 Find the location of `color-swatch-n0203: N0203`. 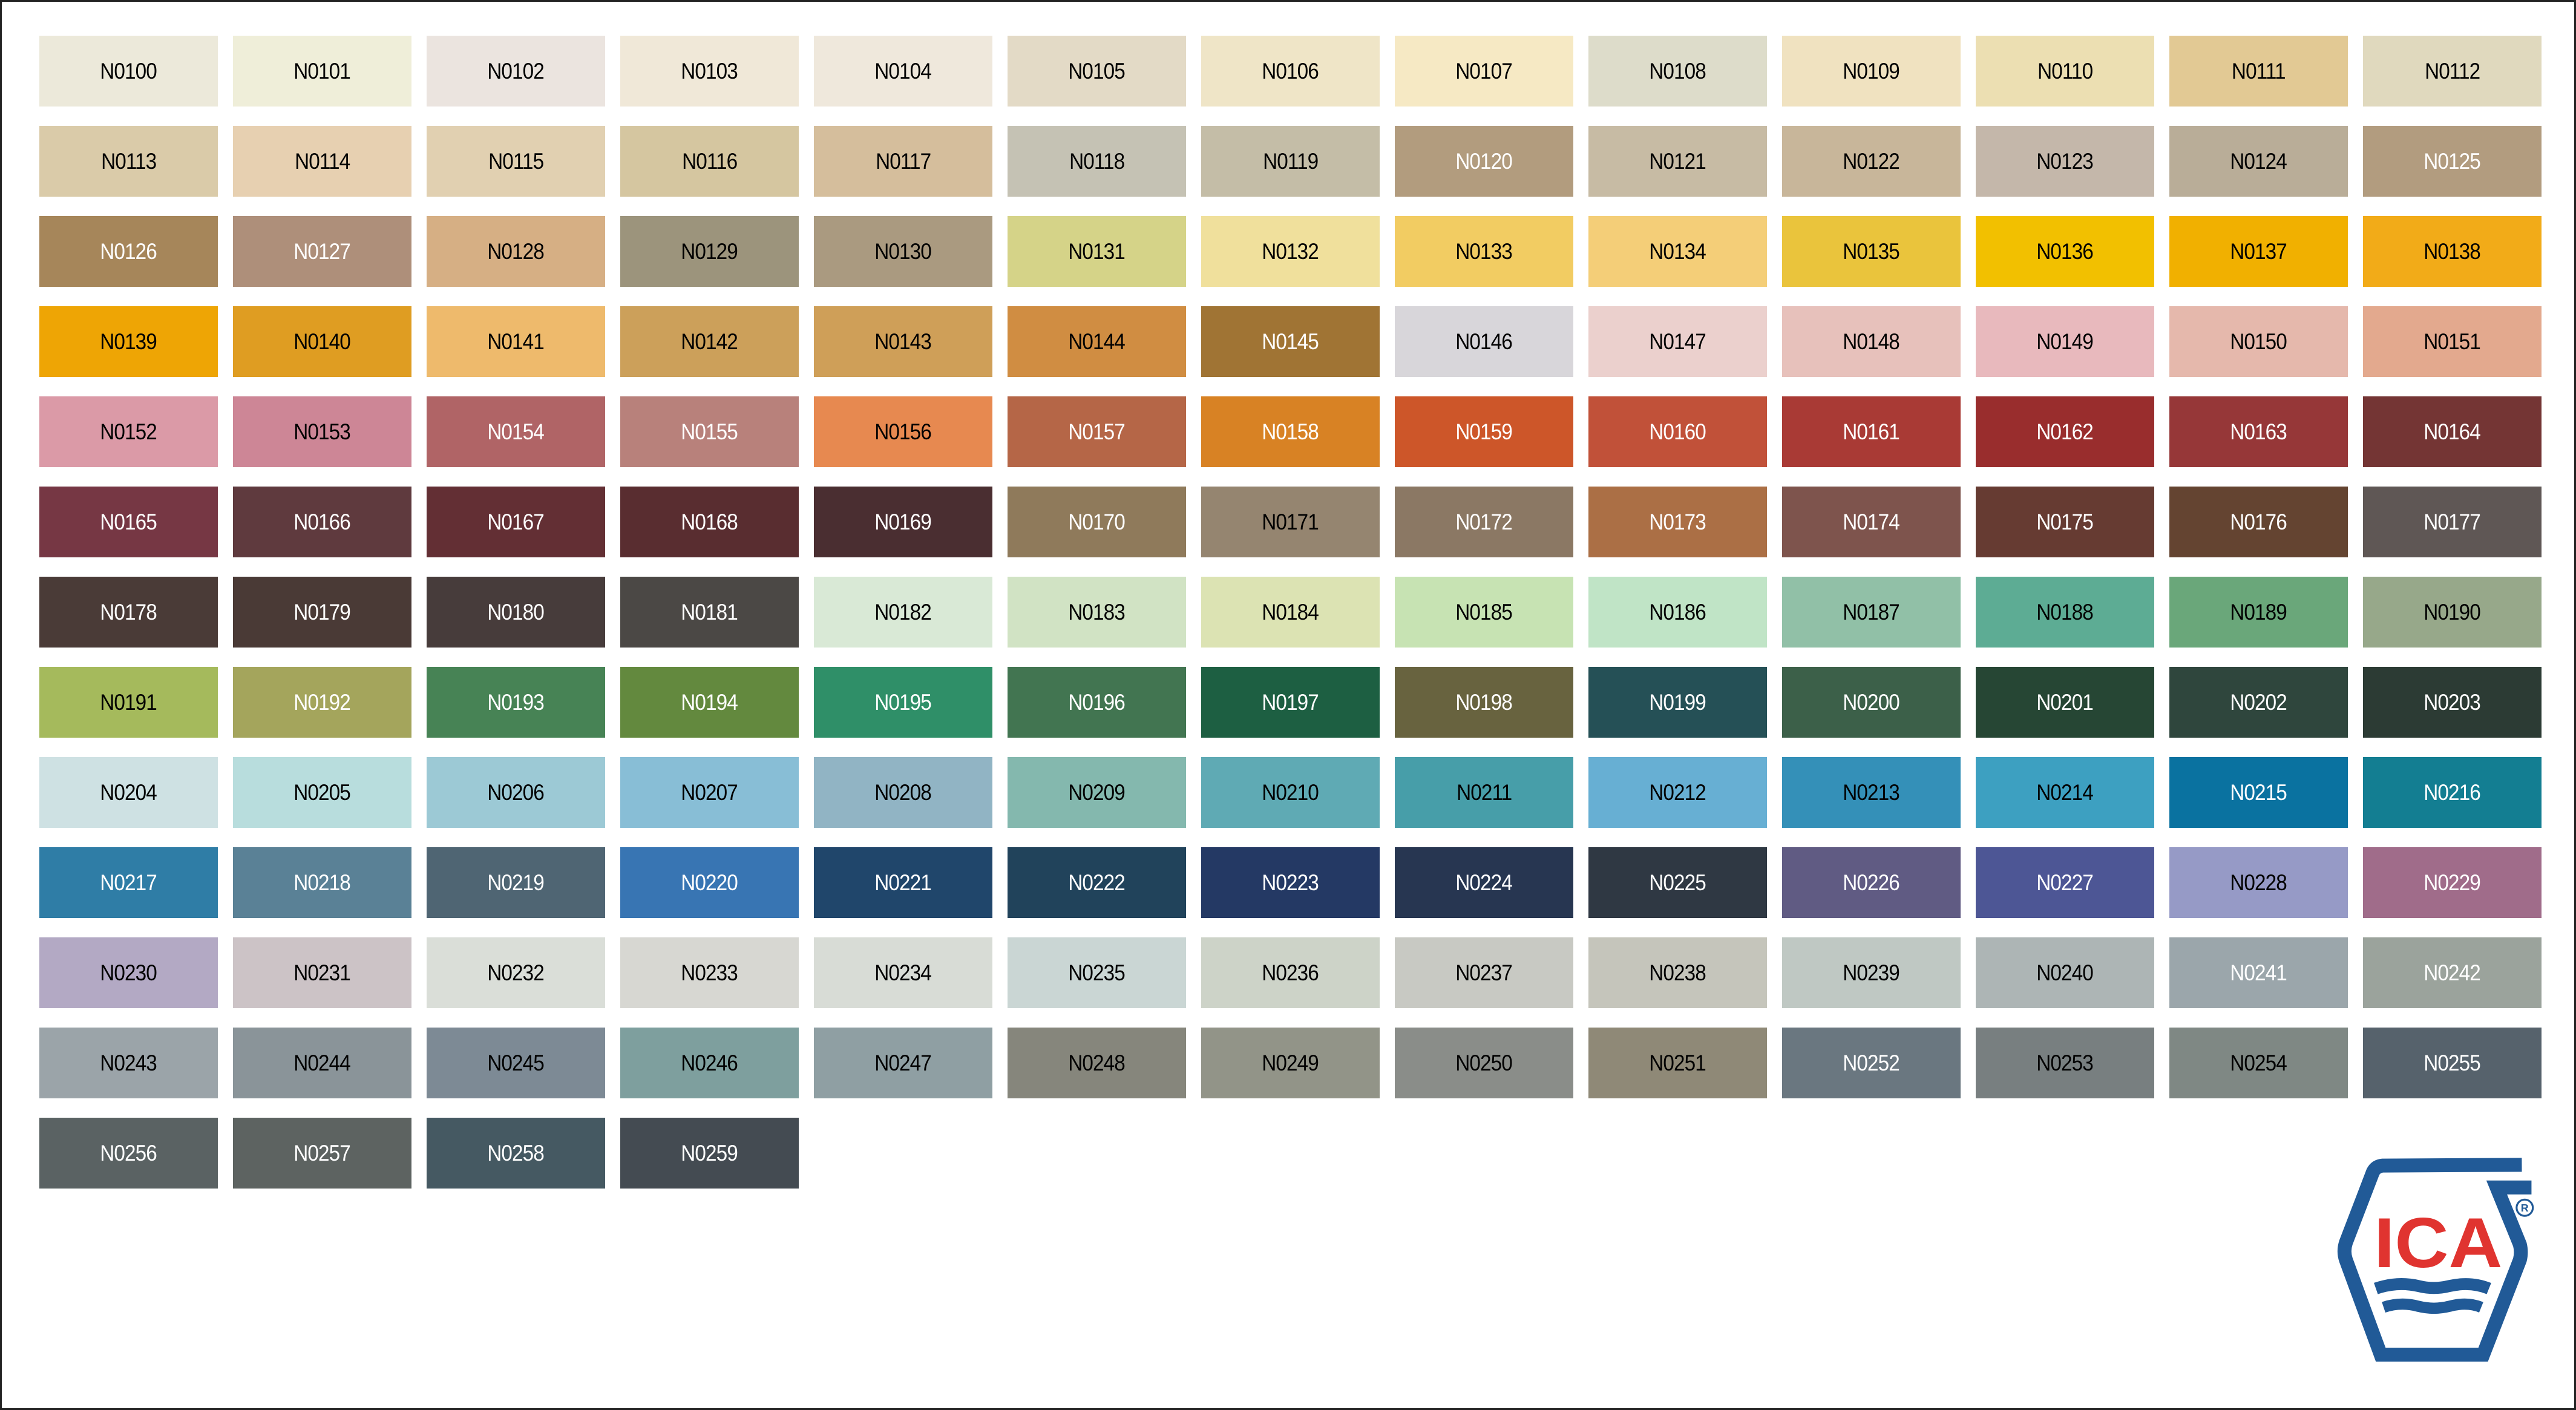

color-swatch-n0203: N0203 is located at coordinates (2452, 702).